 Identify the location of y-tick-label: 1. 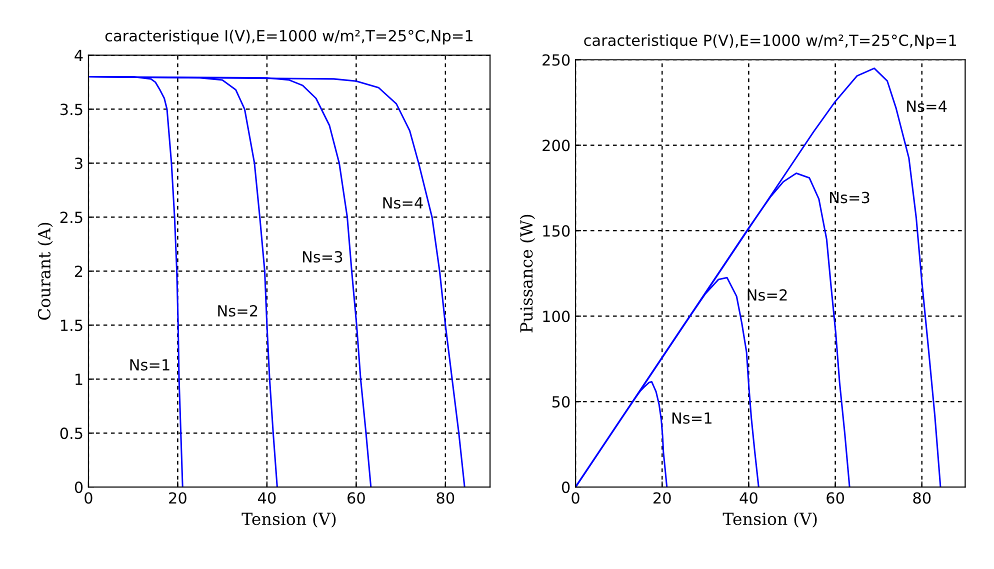
(79, 379).